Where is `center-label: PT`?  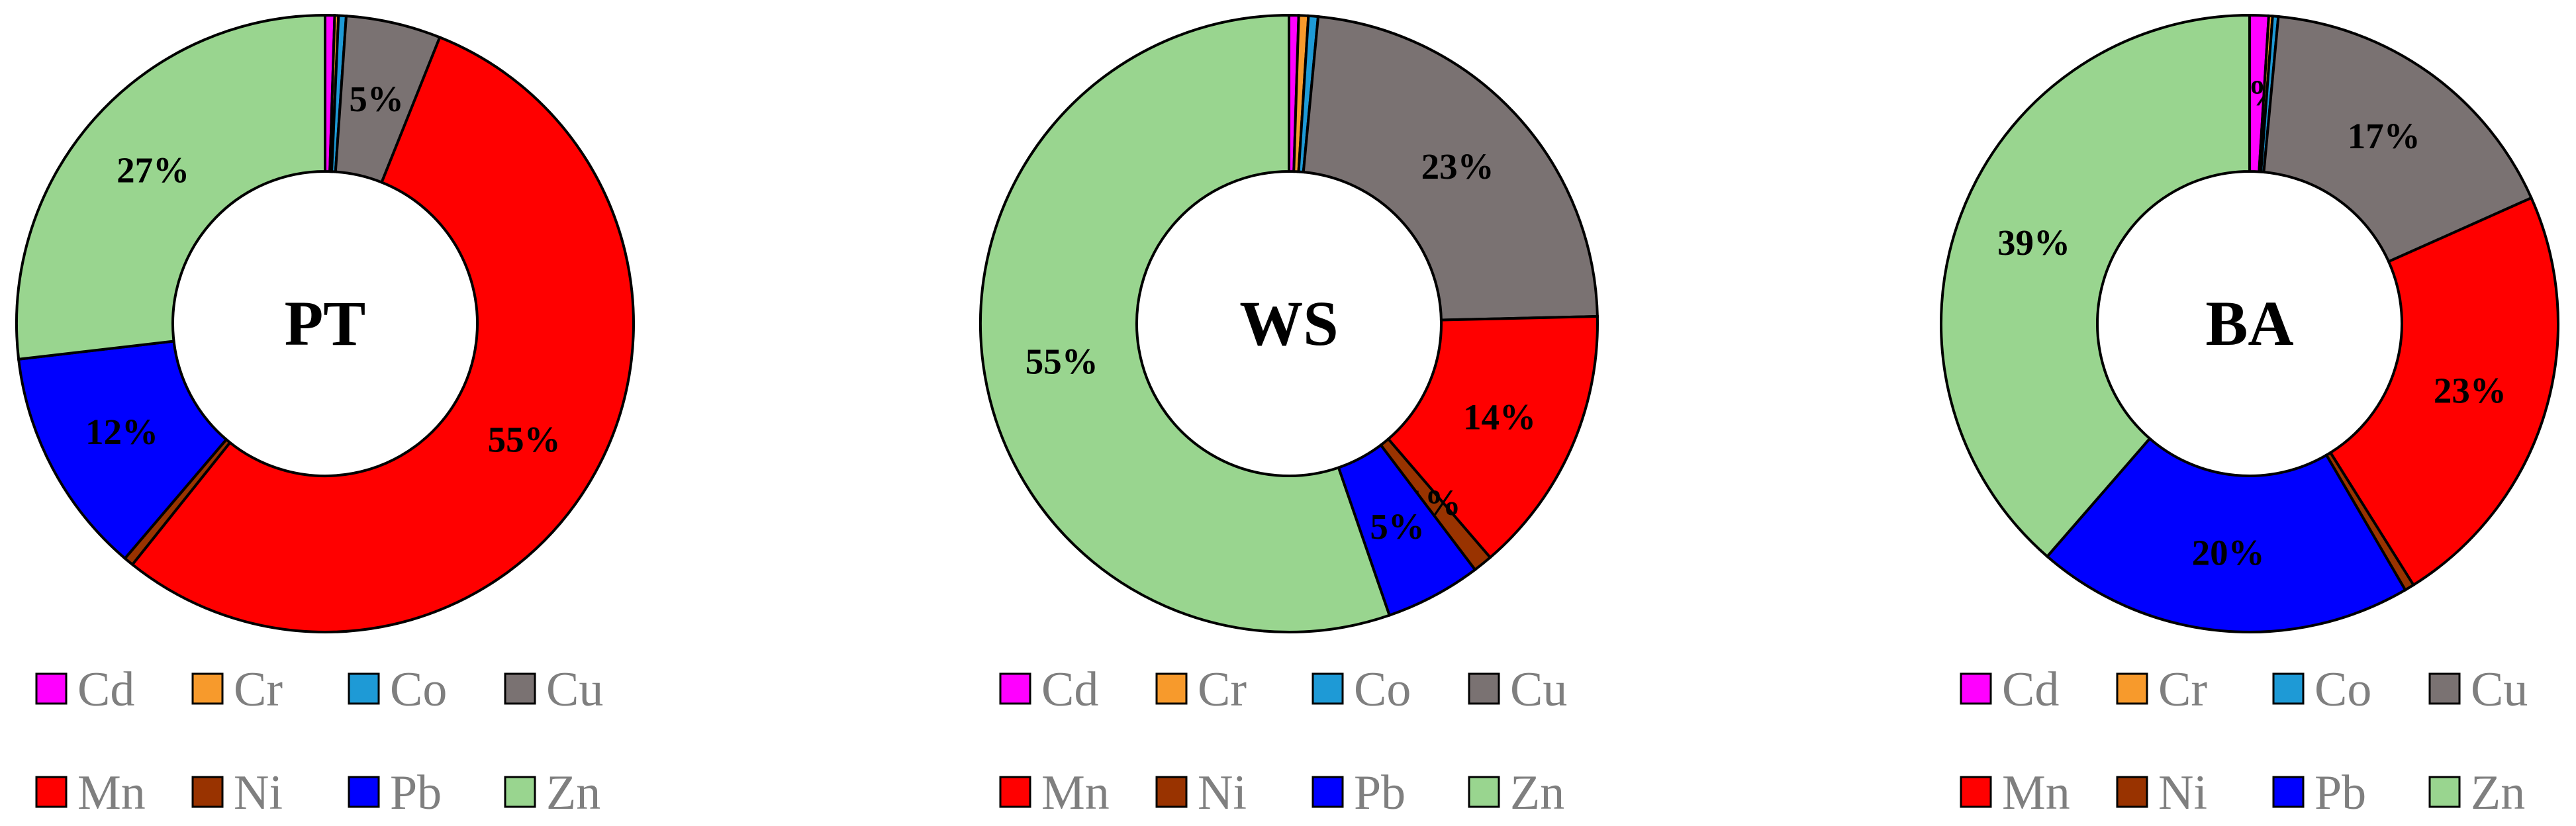 center-label: PT is located at coordinates (325, 323).